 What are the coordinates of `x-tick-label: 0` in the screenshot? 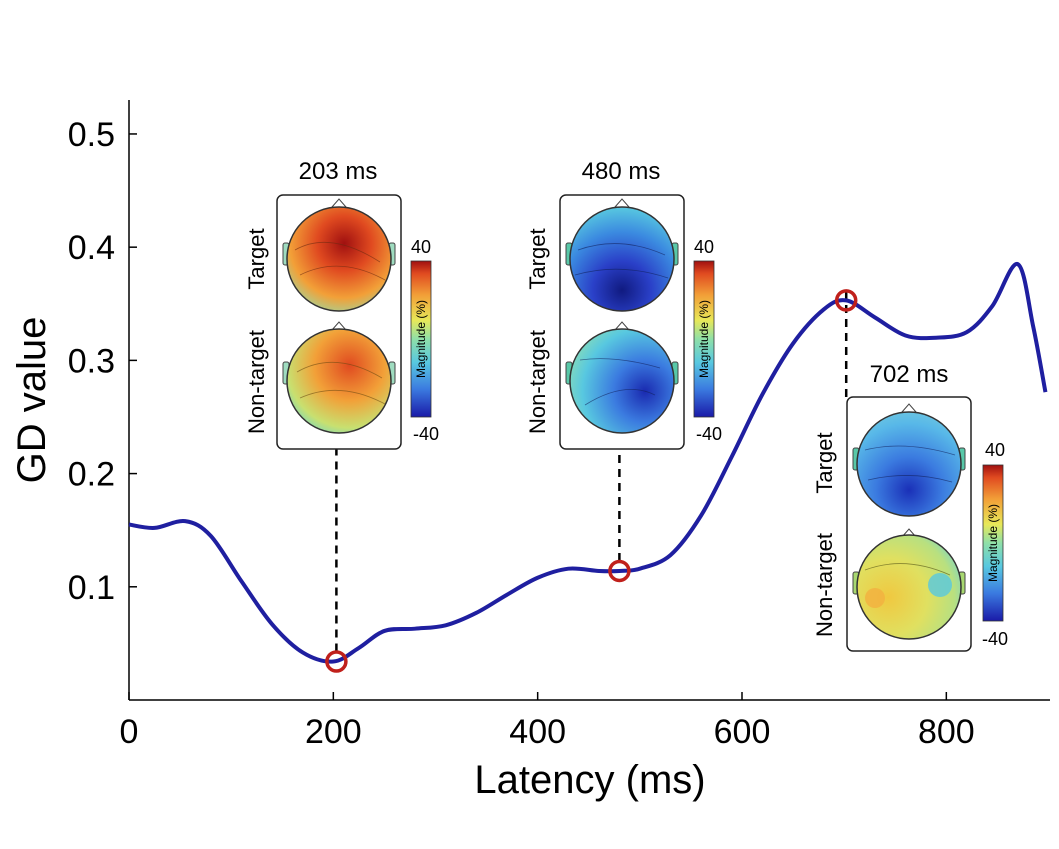 It's located at (129, 732).